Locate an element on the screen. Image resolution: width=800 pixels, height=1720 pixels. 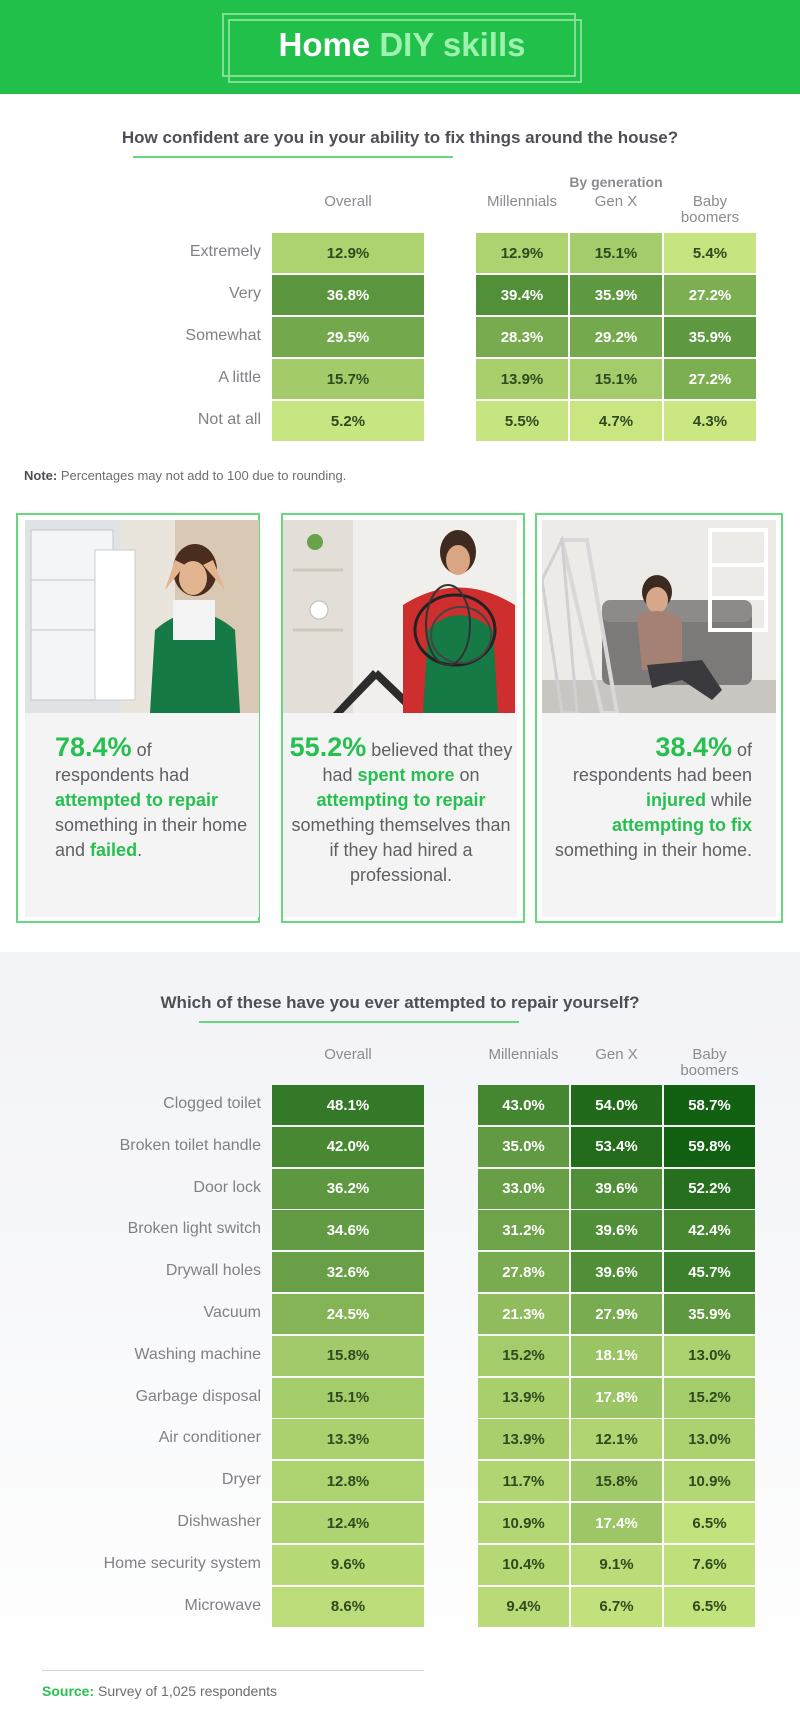
title-frame-offset is located at coordinates (405, 51).